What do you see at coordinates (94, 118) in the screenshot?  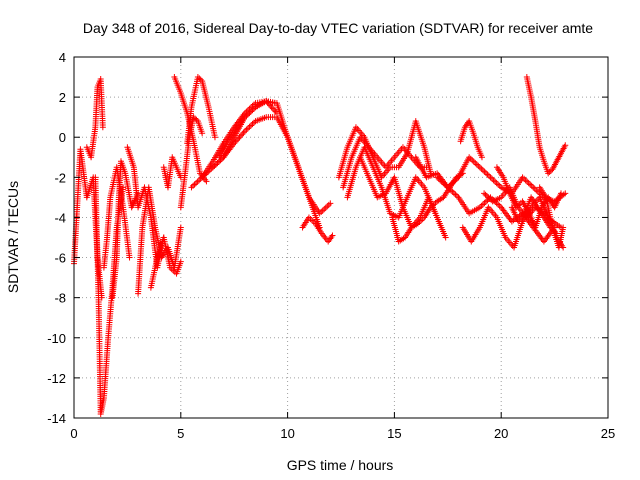 I see `series-t2` at bounding box center [94, 118].